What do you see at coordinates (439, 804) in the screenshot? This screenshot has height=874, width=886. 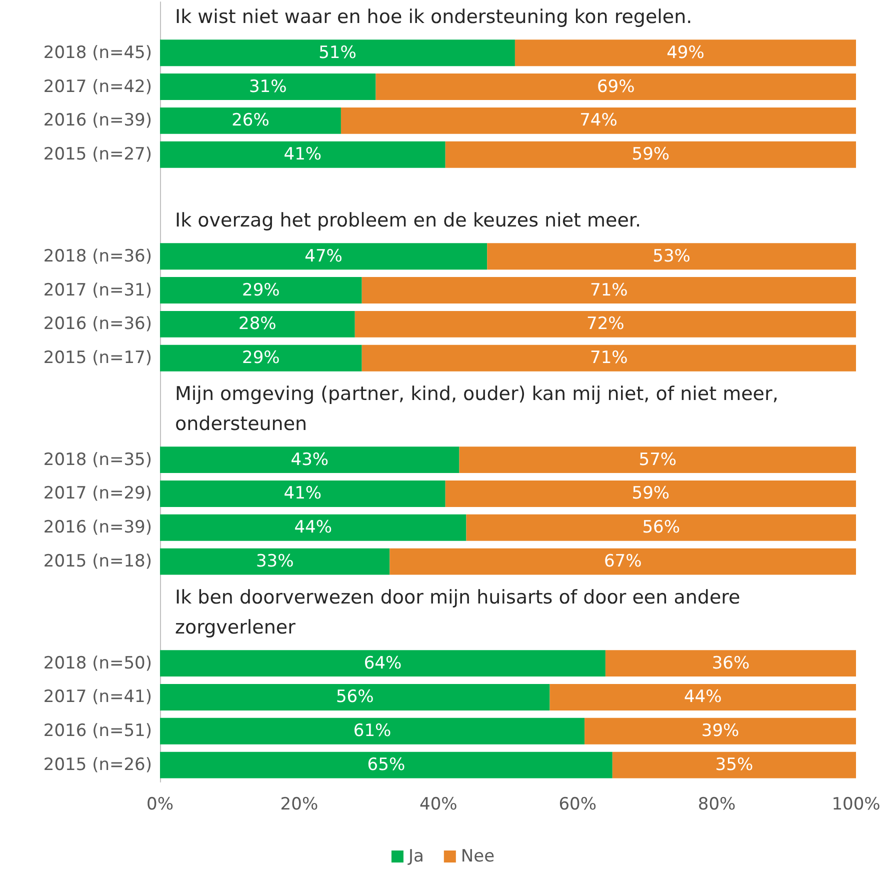 I see `x-tick-label: 40%` at bounding box center [439, 804].